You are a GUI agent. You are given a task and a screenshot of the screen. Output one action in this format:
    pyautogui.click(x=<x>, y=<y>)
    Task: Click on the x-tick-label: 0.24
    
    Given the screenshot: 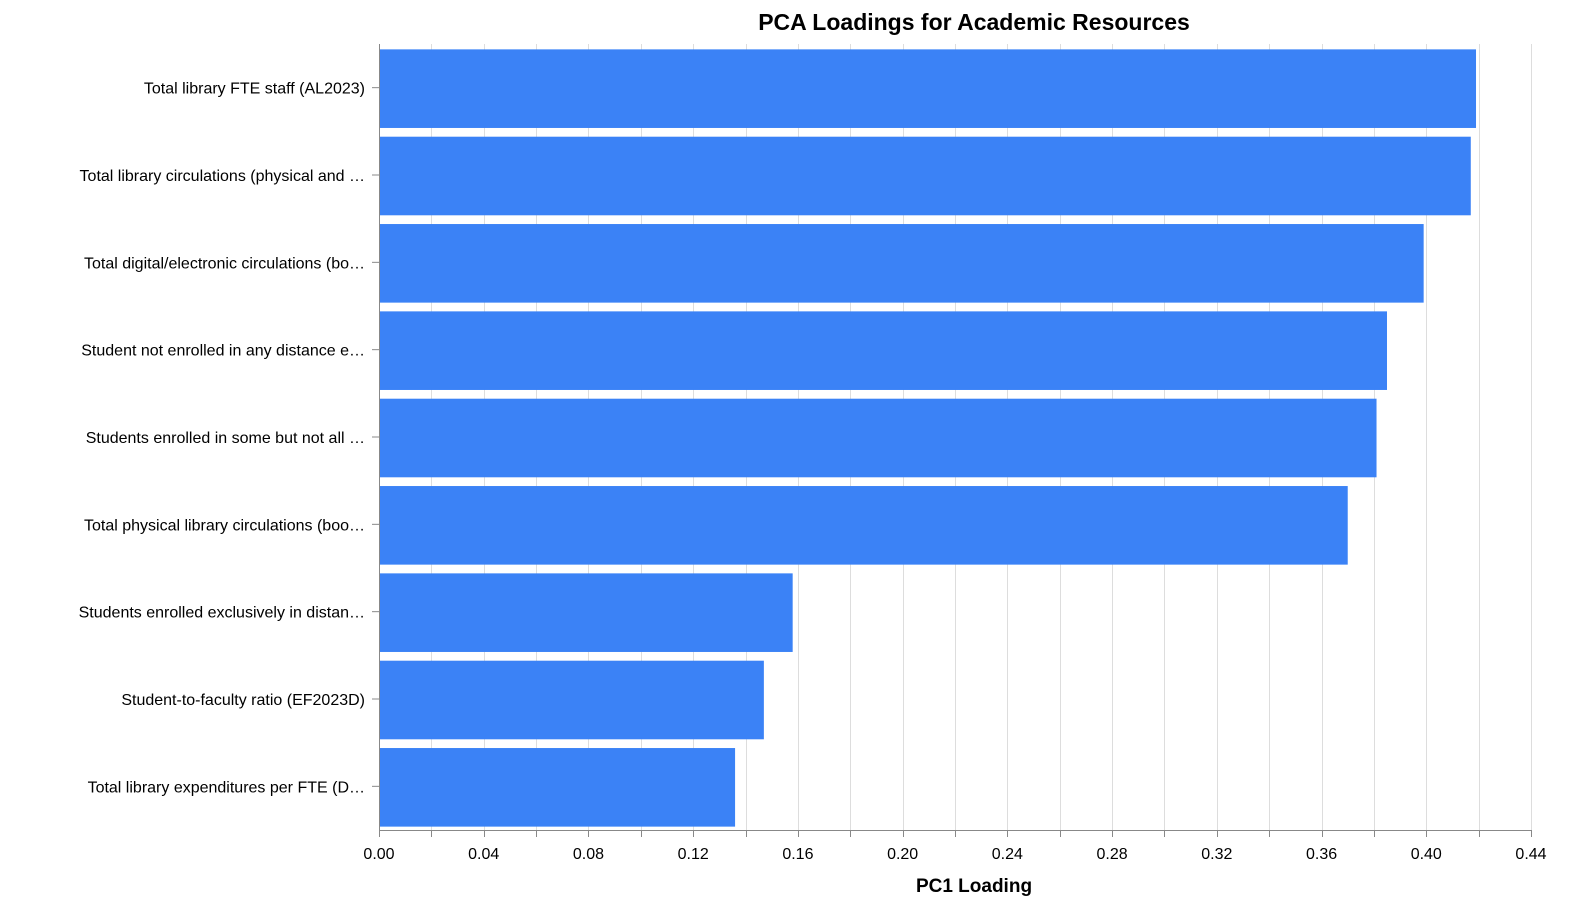 What is the action you would take?
    pyautogui.click(x=1007, y=854)
    